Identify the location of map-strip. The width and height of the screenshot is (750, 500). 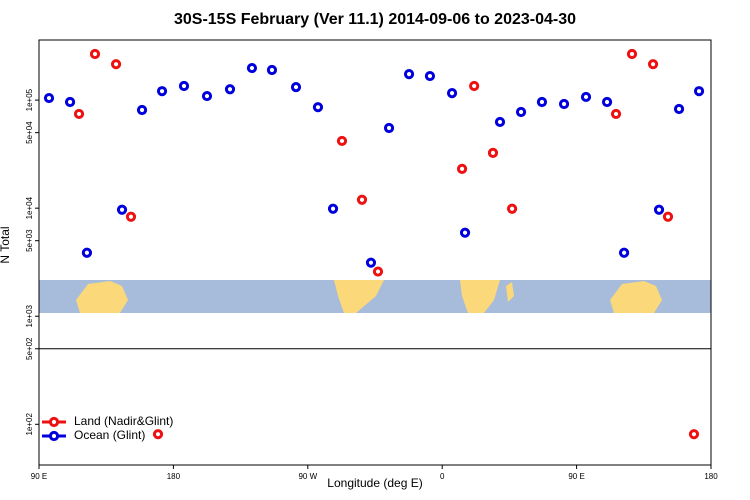
(375, 296).